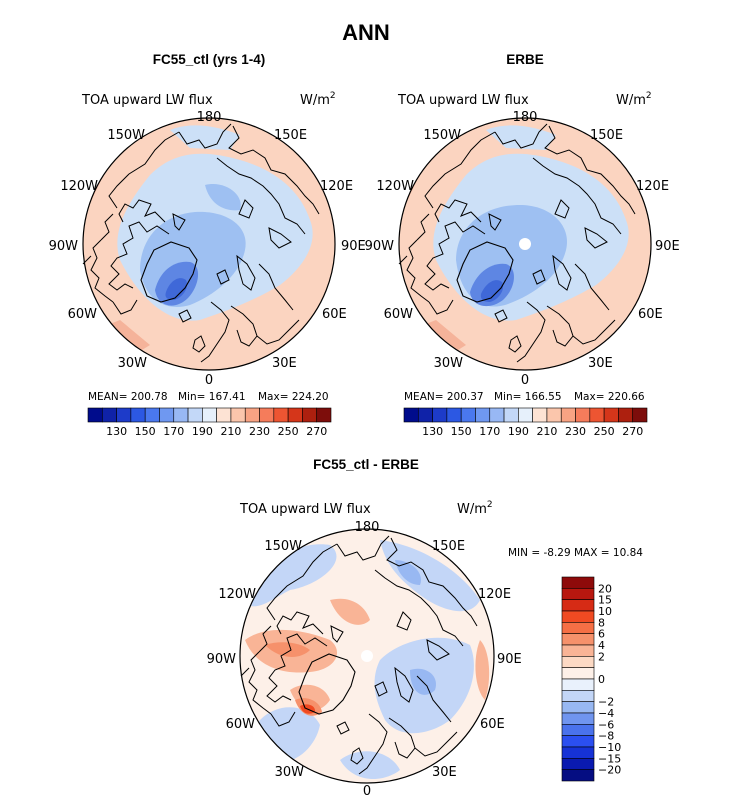 Image resolution: width=733 pixels, height=798 pixels. Describe the element at coordinates (606, 713) in the screenshot. I see `colorbar-label: −4` at that location.